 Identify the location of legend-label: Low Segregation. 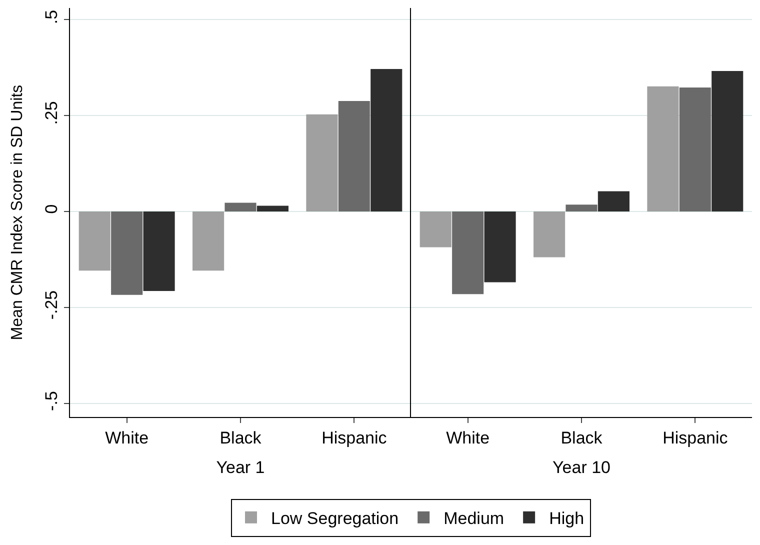
(335, 518).